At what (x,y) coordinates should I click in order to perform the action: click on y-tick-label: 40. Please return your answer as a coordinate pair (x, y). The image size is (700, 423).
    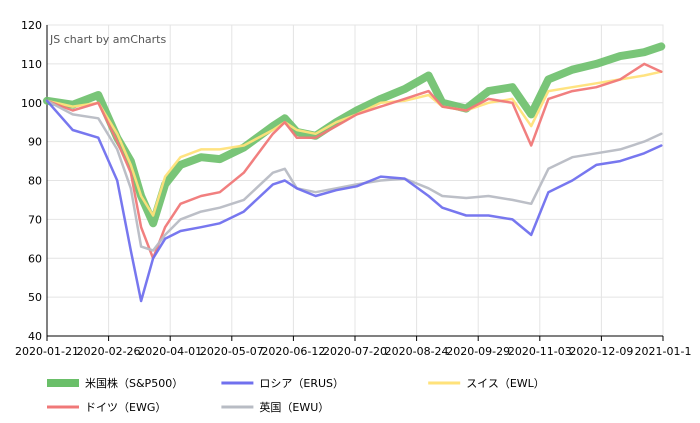
    Looking at the image, I should click on (35, 336).